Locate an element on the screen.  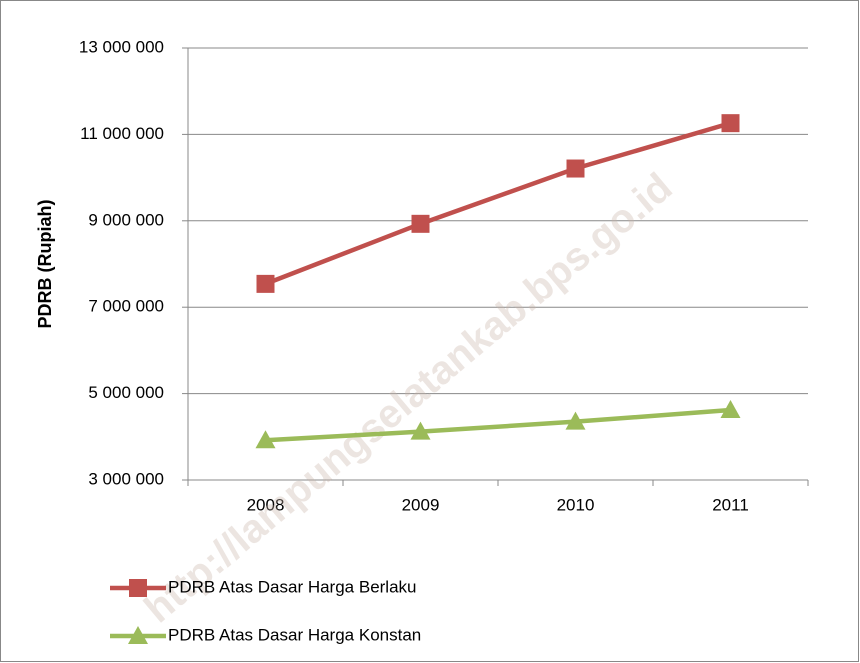
legend-label: PDRB Atas Dasar Harga Konstan is located at coordinates (294, 634).